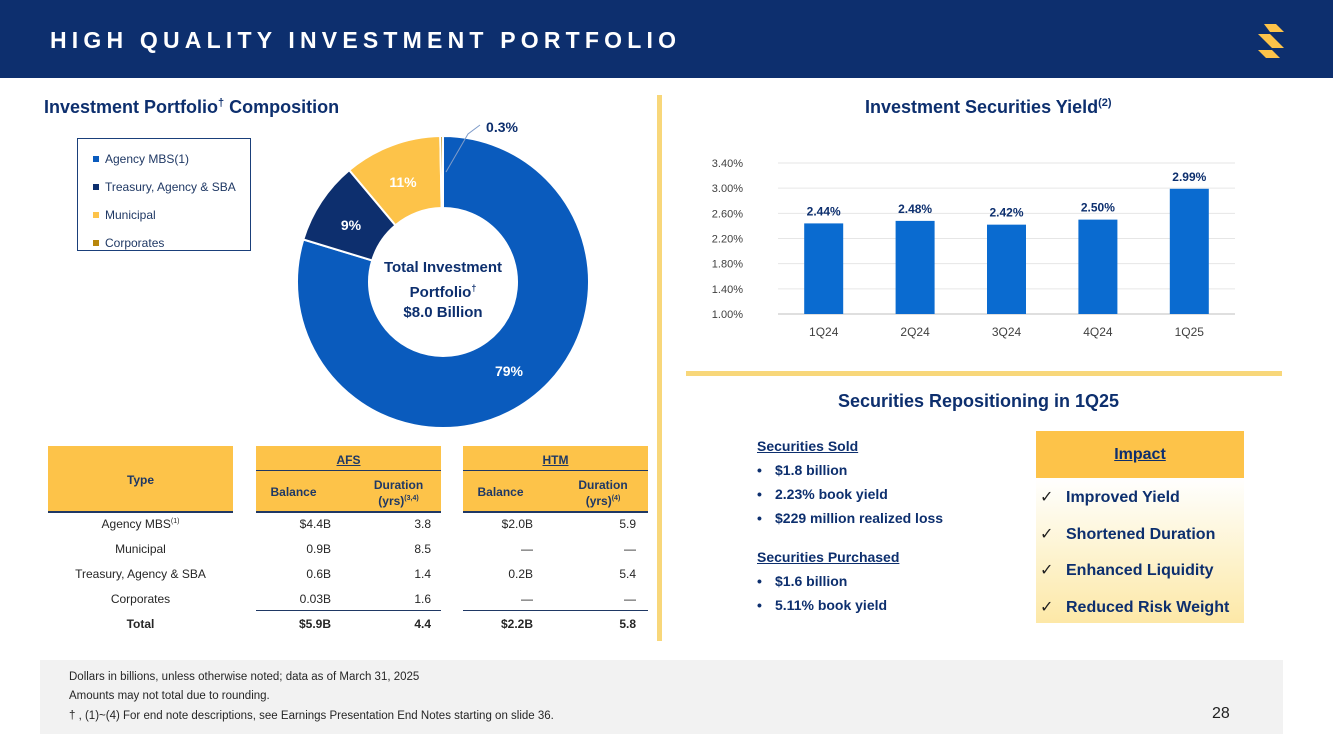 The height and width of the screenshot is (749, 1333). I want to click on afs-duration-header: Duration (yrs)(3,4), so click(398, 493).